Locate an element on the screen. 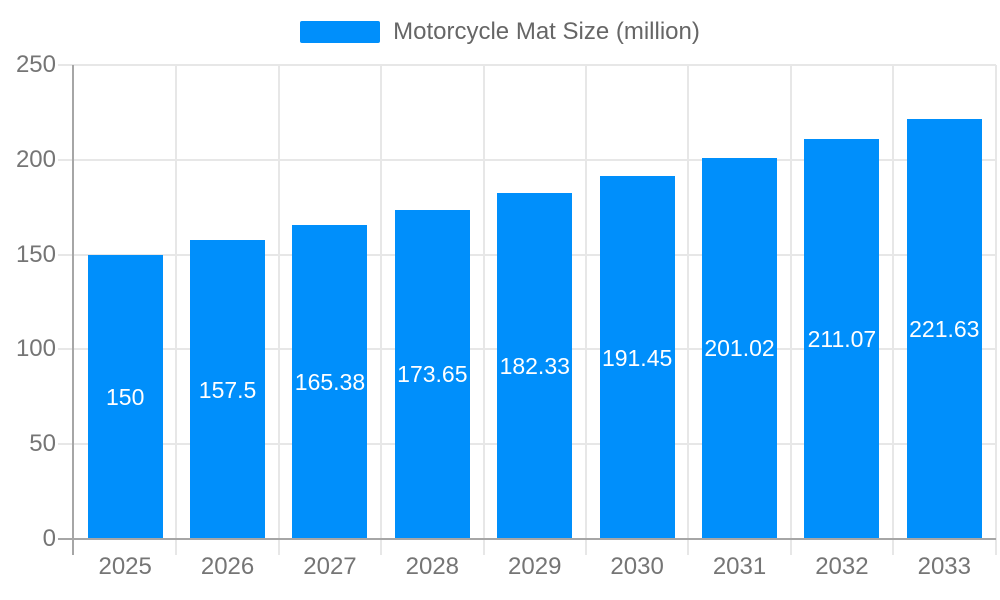 This screenshot has height=600, width=1000. x-axis-tick-label: 2028 is located at coordinates (432, 566).